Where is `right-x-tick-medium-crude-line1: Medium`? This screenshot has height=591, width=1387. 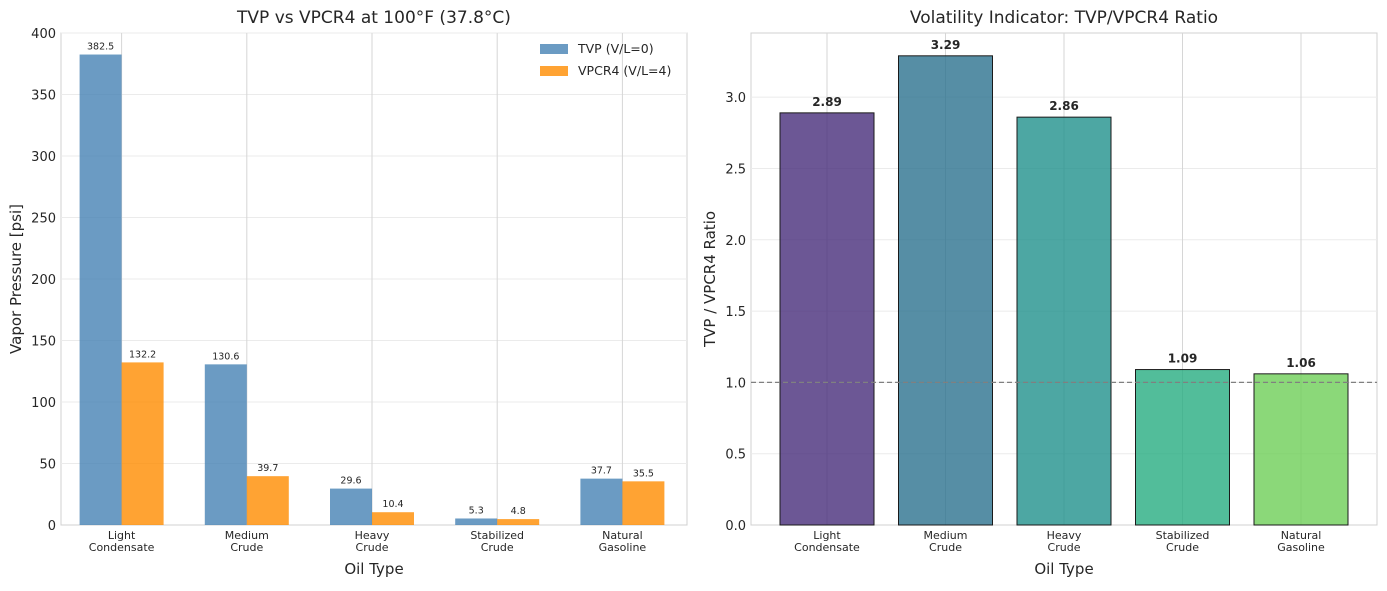
right-x-tick-medium-crude-line1: Medium is located at coordinates (946, 535).